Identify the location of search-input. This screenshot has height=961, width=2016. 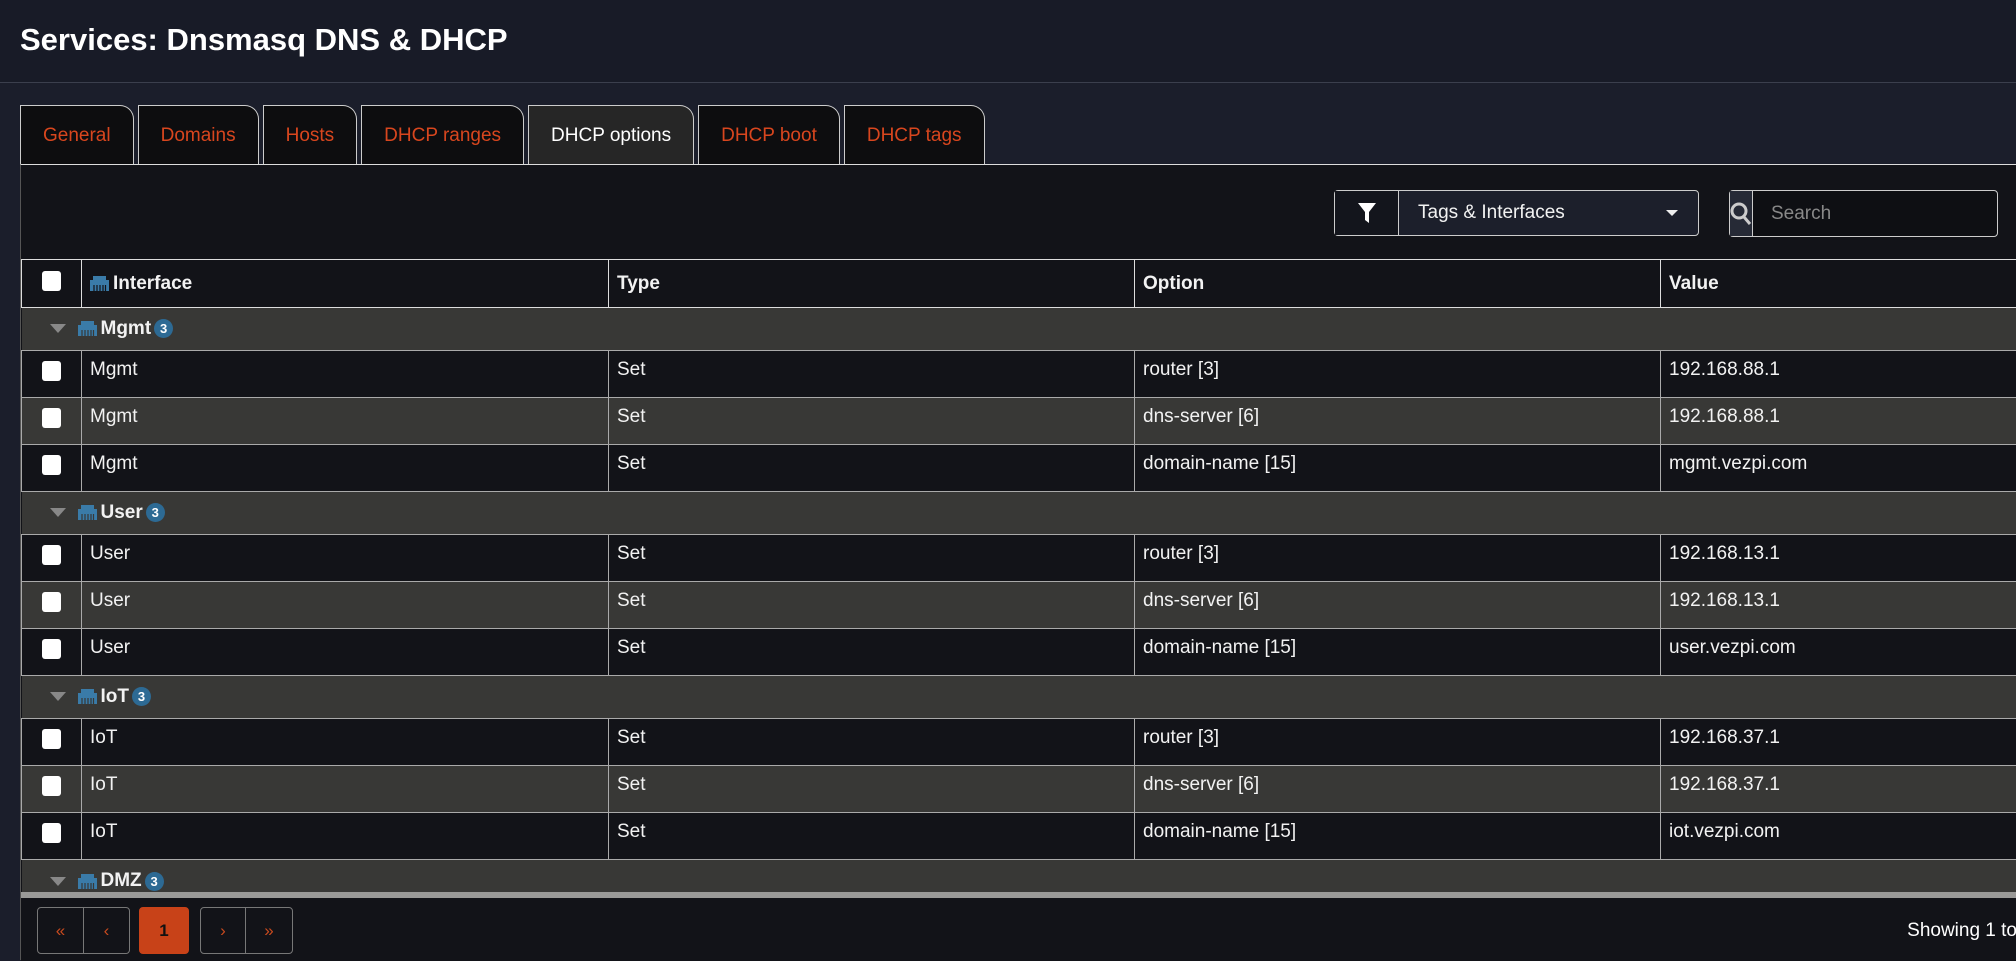
(1884, 213).